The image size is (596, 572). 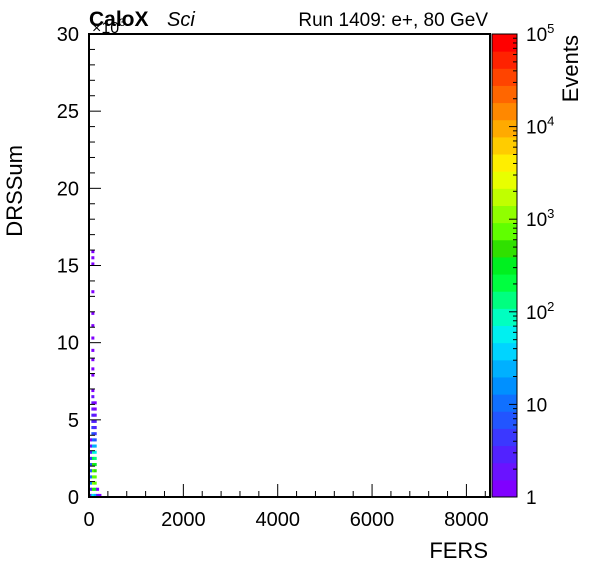 I want to click on colorbar-tick-label: 10⁵, so click(x=540, y=33).